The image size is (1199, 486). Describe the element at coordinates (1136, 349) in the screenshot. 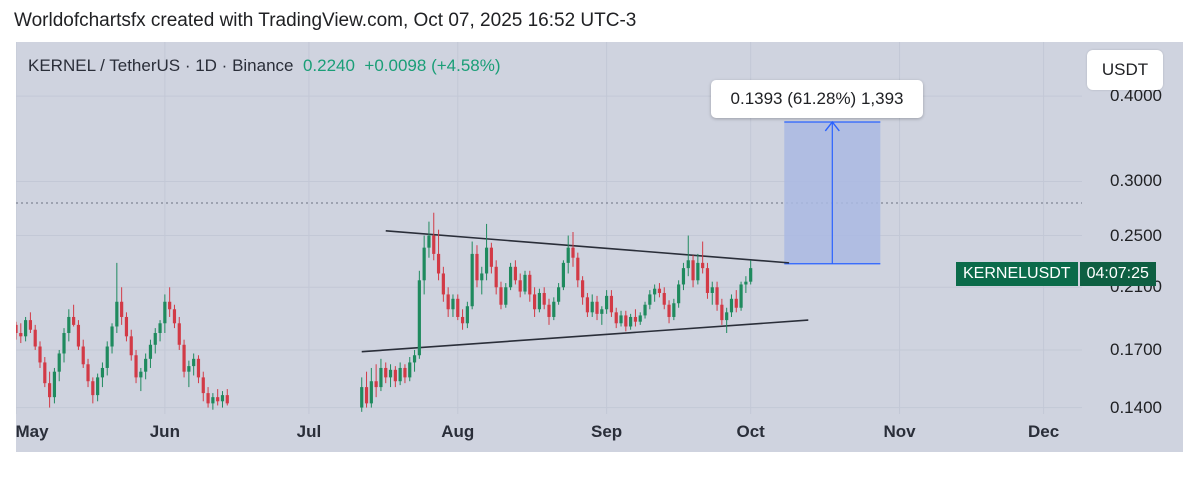

I see `price-axis-label: 0.1700` at that location.